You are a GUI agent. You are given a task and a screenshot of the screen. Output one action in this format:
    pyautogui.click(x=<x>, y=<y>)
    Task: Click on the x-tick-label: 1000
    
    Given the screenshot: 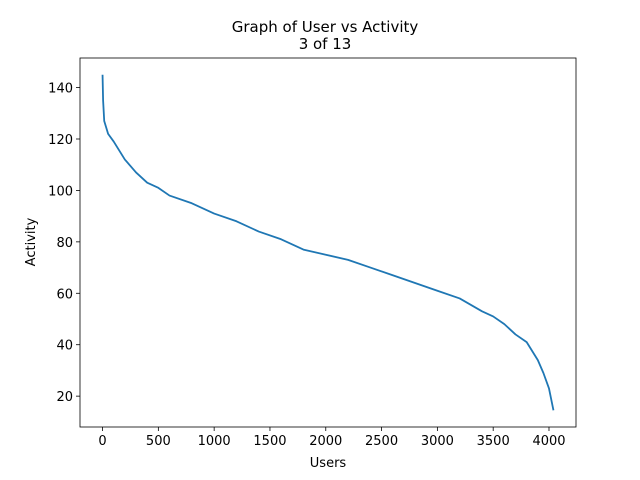 What is the action you would take?
    pyautogui.click(x=214, y=441)
    